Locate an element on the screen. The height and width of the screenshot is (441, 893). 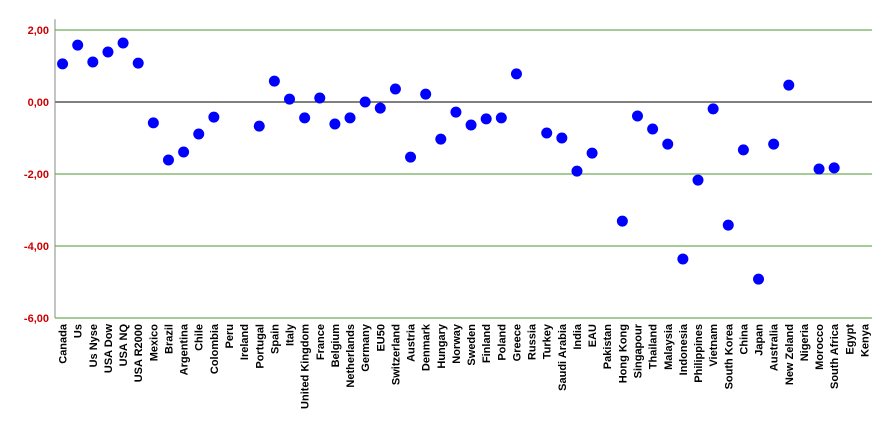
x-tick-label: Denmark is located at coordinates (427, 347).